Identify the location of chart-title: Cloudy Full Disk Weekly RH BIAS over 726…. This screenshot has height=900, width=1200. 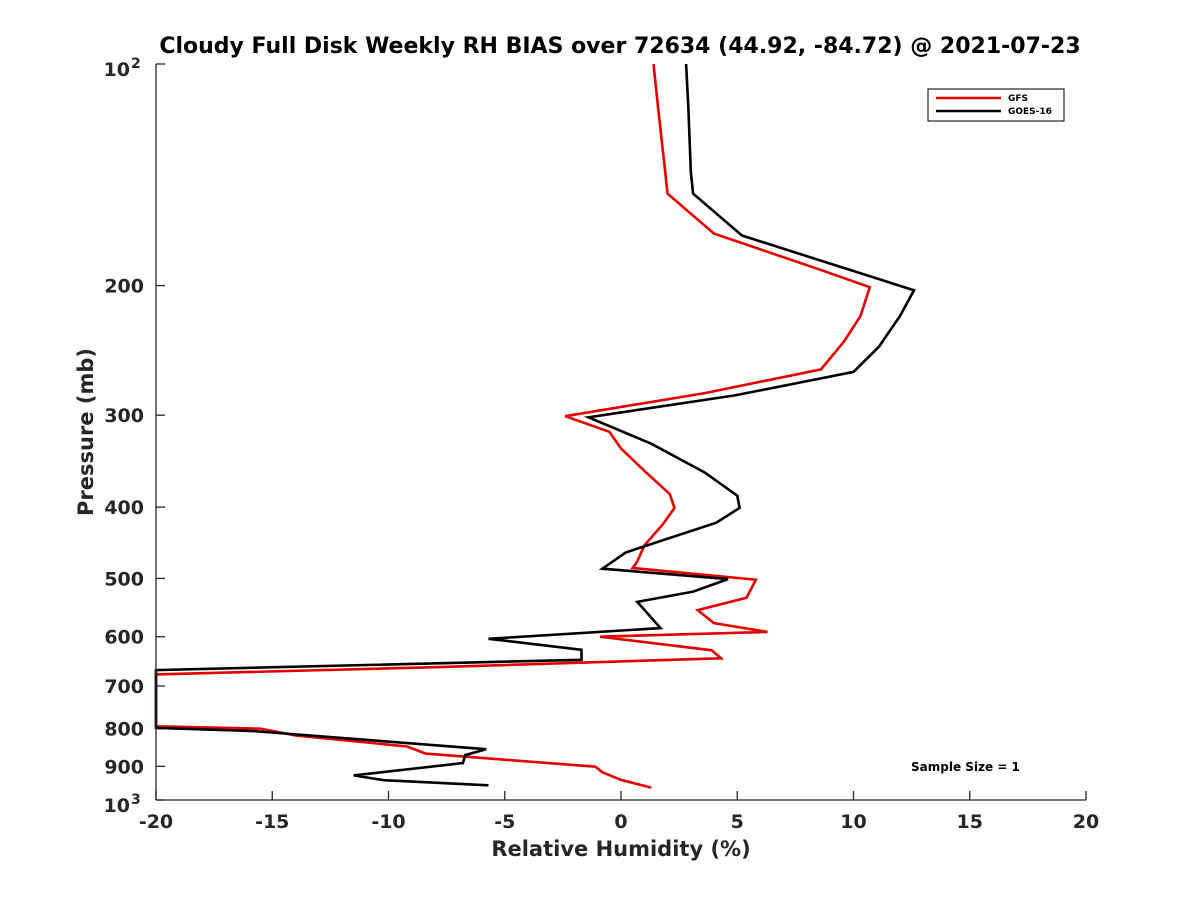
(619, 46).